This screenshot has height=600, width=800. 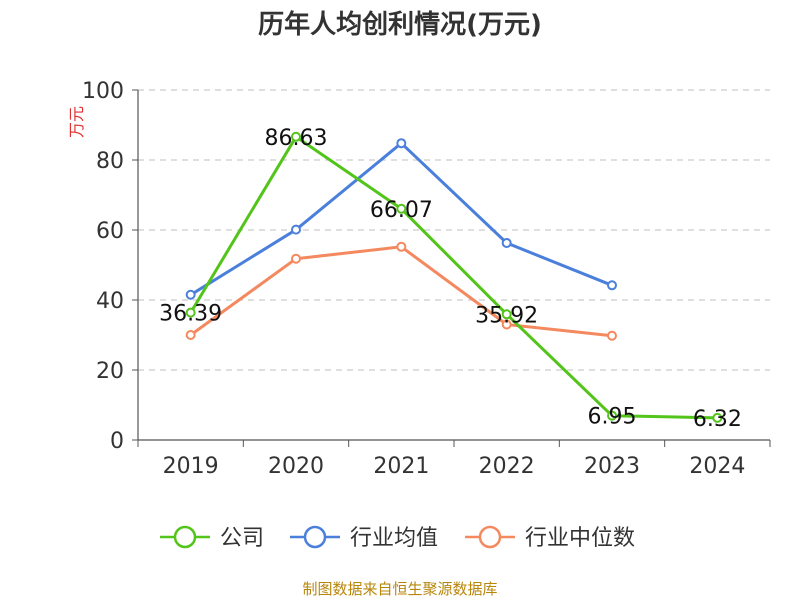 What do you see at coordinates (110, 231) in the screenshot?
I see `y-tick-label: 60` at bounding box center [110, 231].